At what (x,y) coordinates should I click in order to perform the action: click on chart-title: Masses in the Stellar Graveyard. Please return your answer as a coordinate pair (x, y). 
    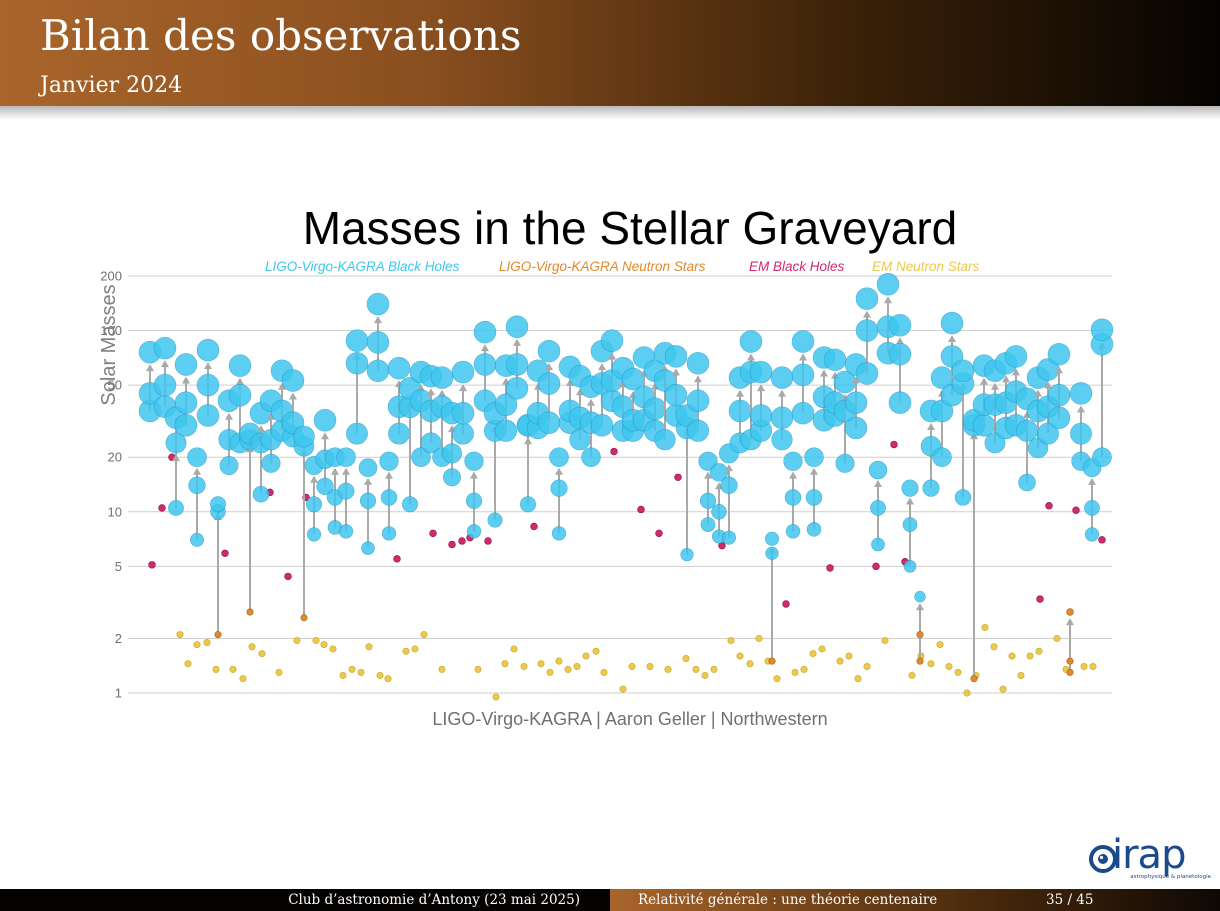
    Looking at the image, I should click on (630, 228).